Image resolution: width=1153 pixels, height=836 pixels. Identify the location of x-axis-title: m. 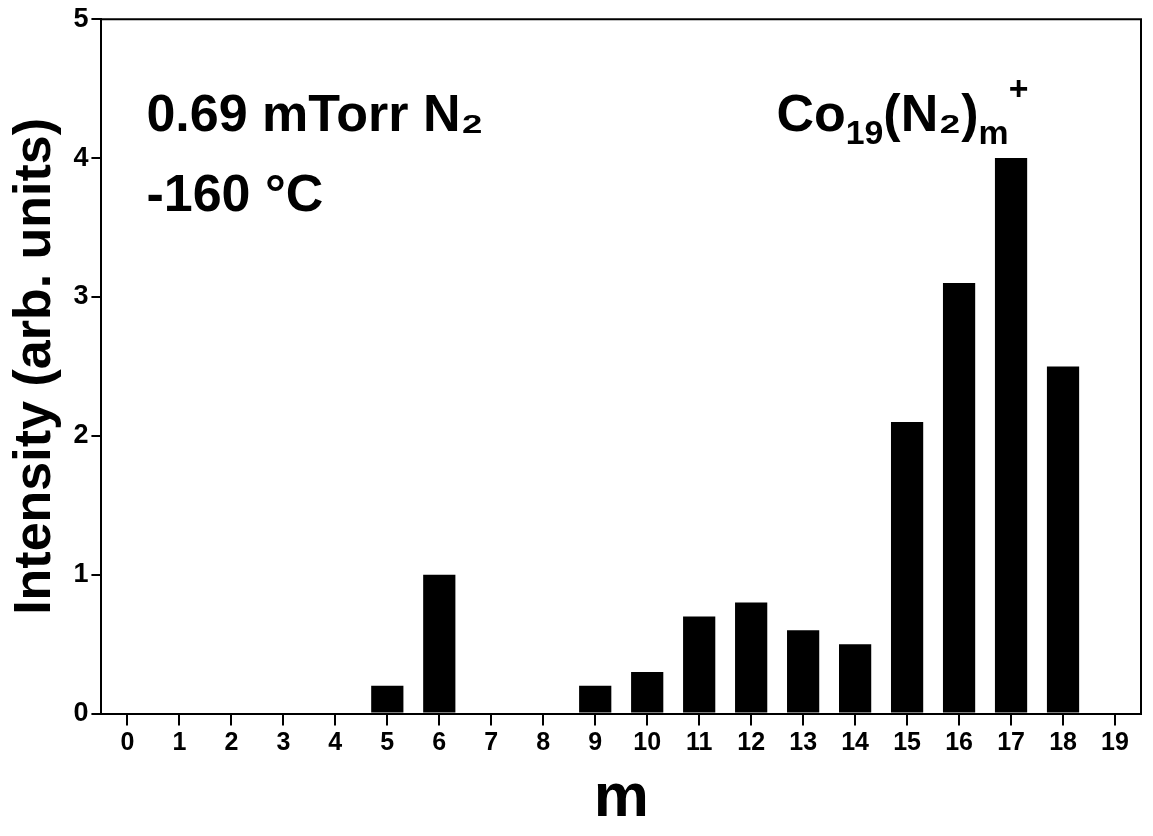
(621, 794).